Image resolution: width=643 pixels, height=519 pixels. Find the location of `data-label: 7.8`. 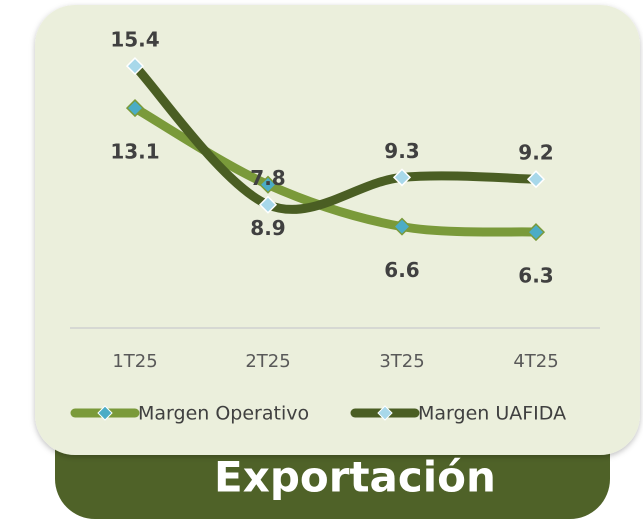

data-label: 7.8 is located at coordinates (267, 178).